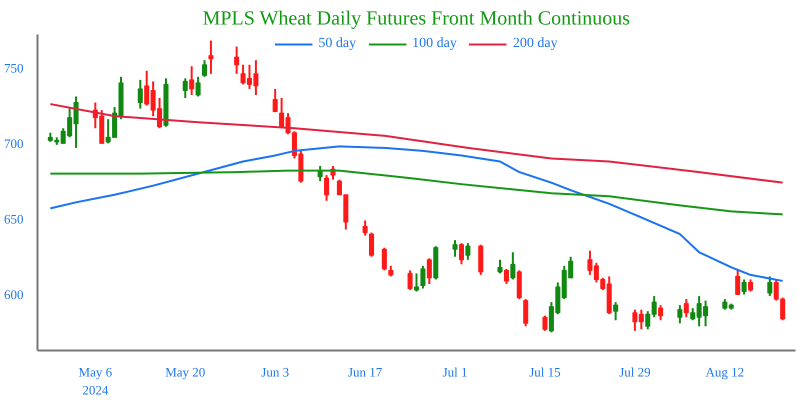  I want to click on y-tick-label: 750, so click(14, 68).